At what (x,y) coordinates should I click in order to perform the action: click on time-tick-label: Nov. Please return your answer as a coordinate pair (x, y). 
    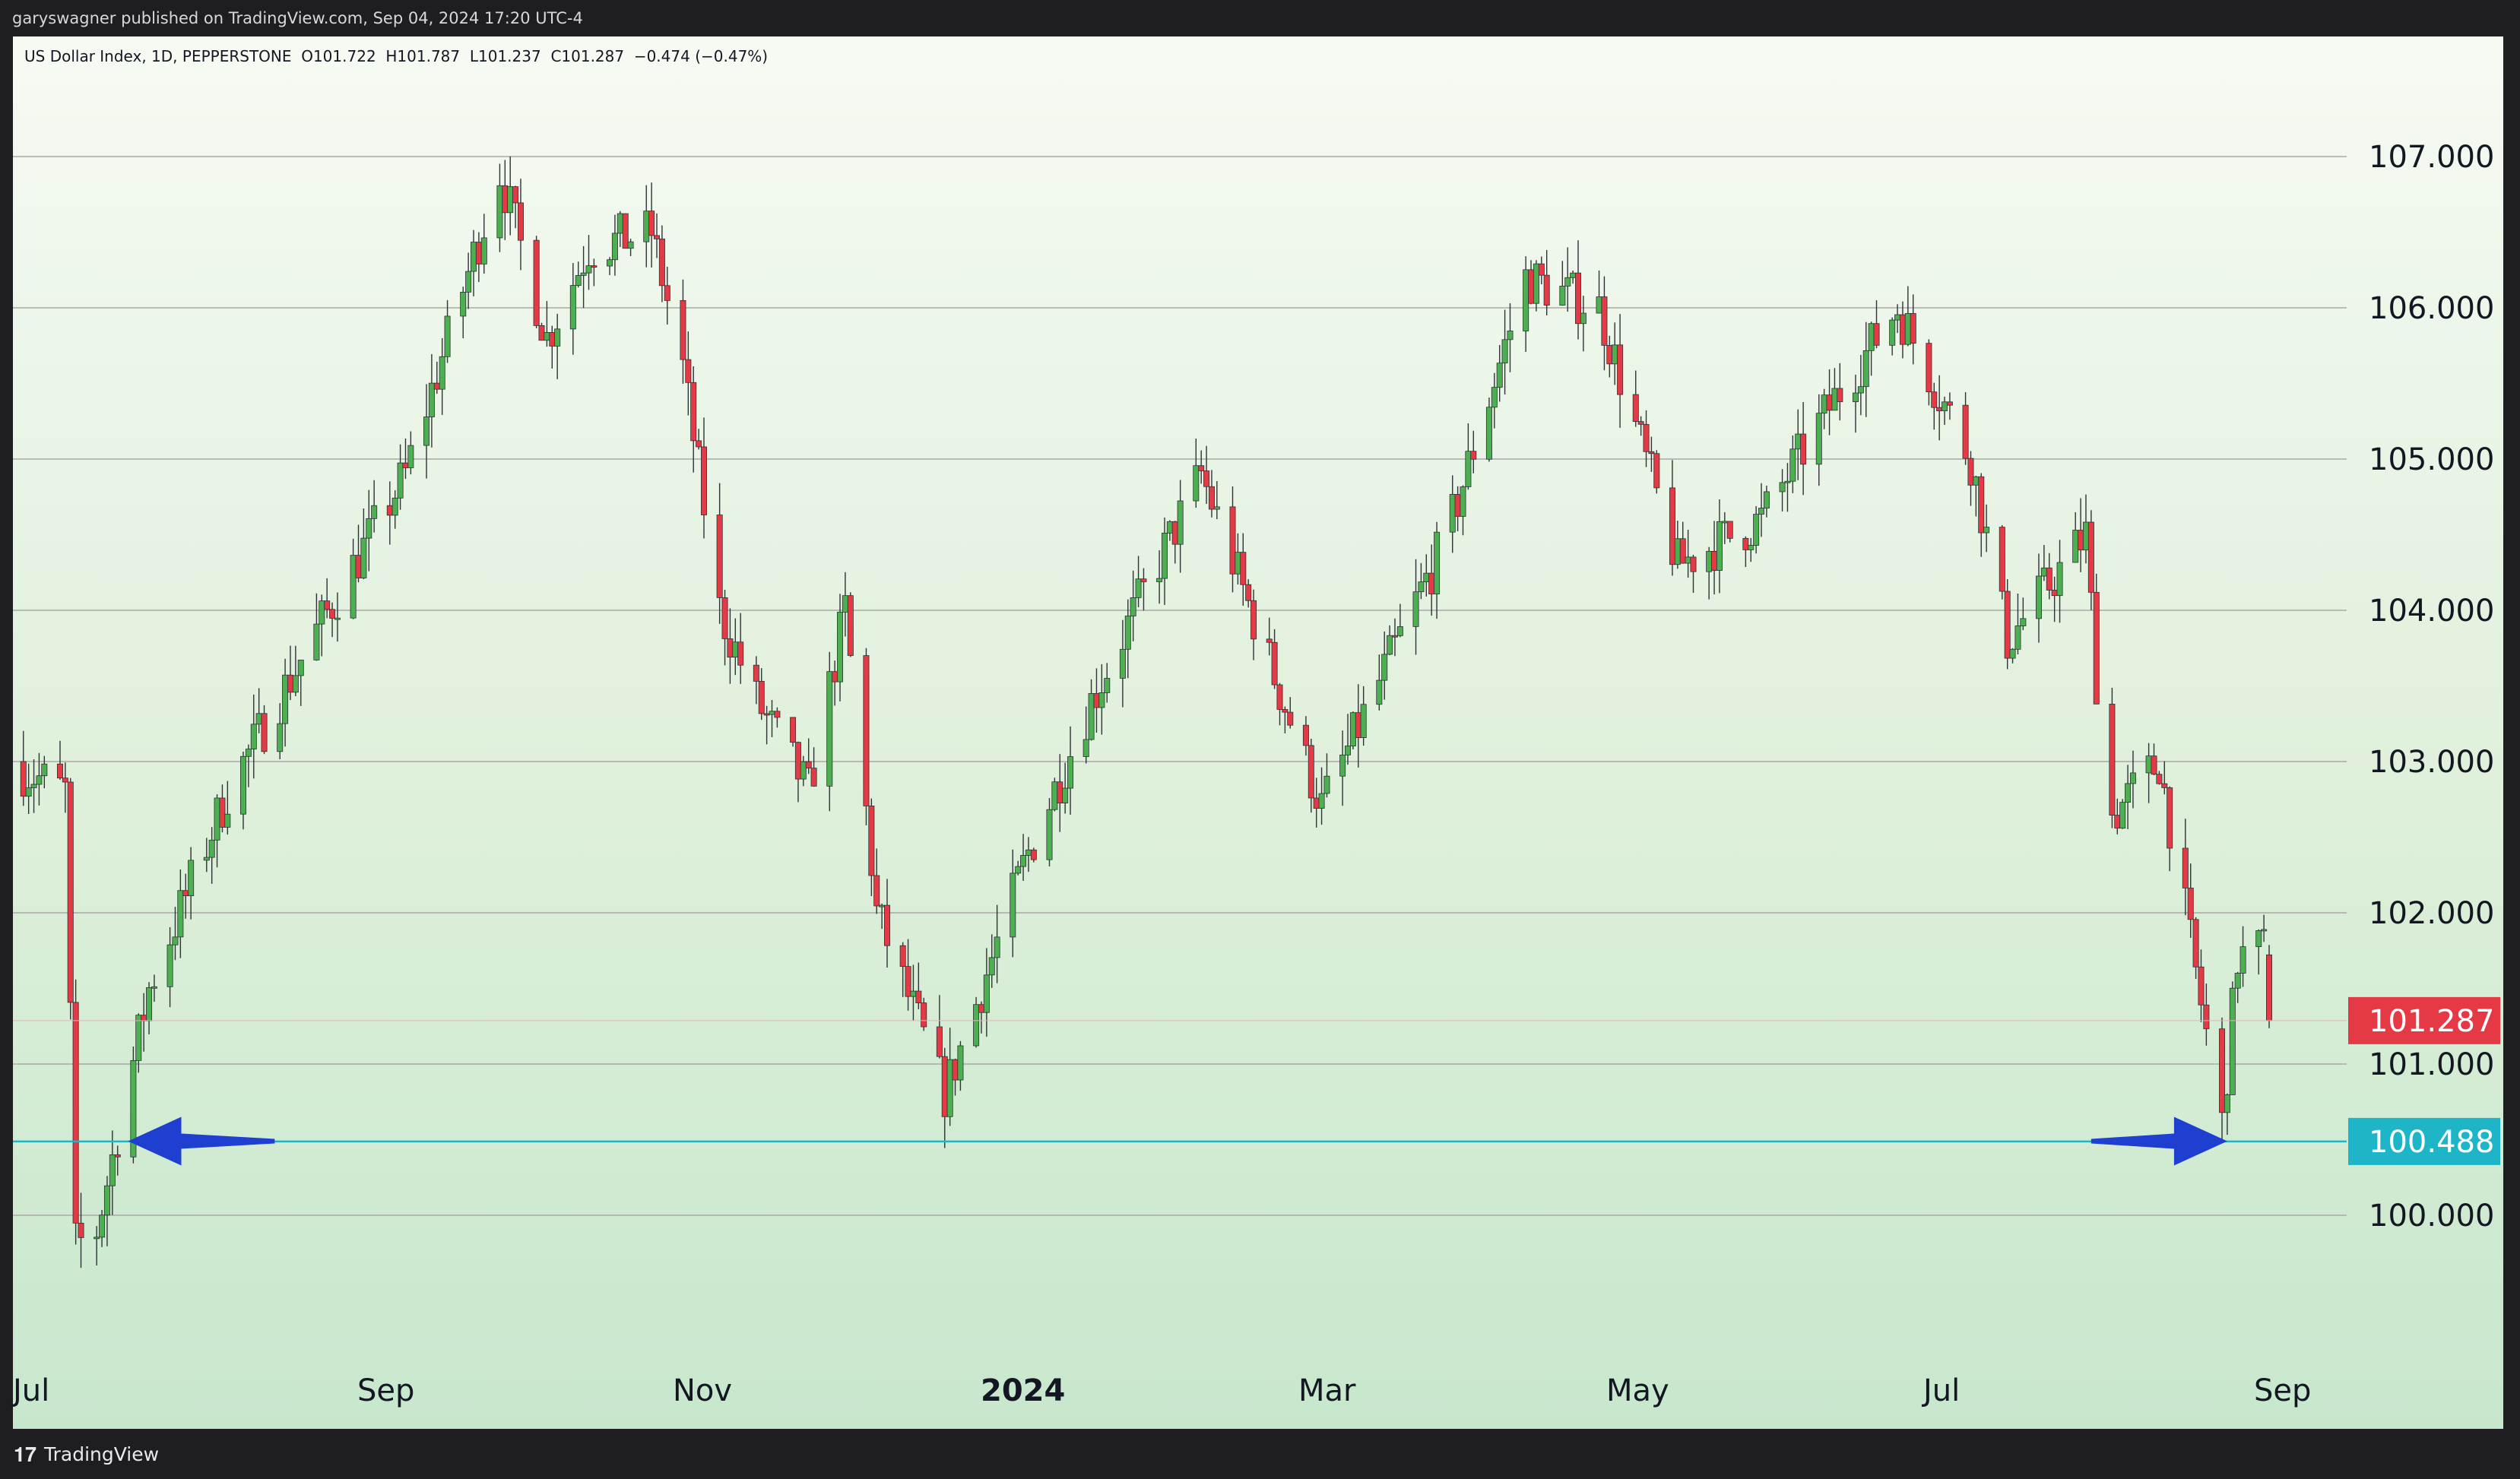
    Looking at the image, I should click on (702, 1391).